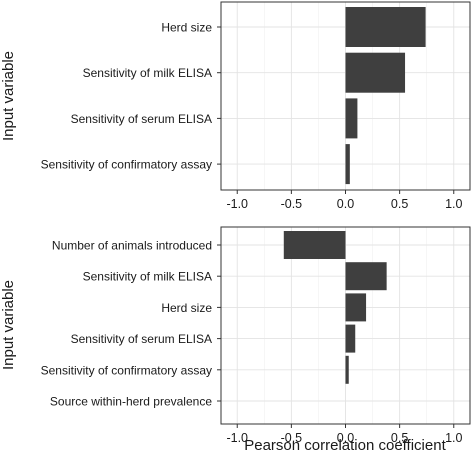 The image size is (474, 455). What do you see at coordinates (314, 245) in the screenshot?
I see `bar-number-of-animals-introduced` at bounding box center [314, 245].